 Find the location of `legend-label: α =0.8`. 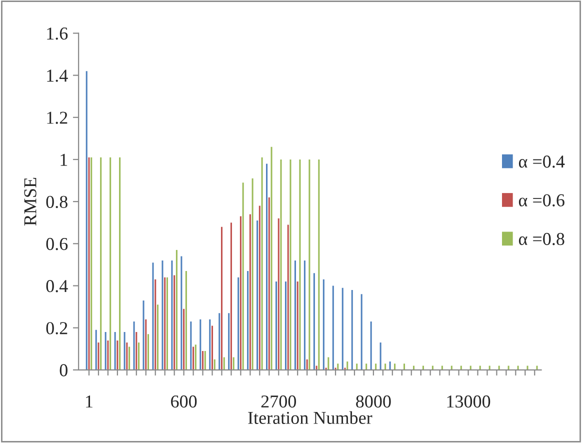

legend-label: α =0.8 is located at coordinates (541, 239).